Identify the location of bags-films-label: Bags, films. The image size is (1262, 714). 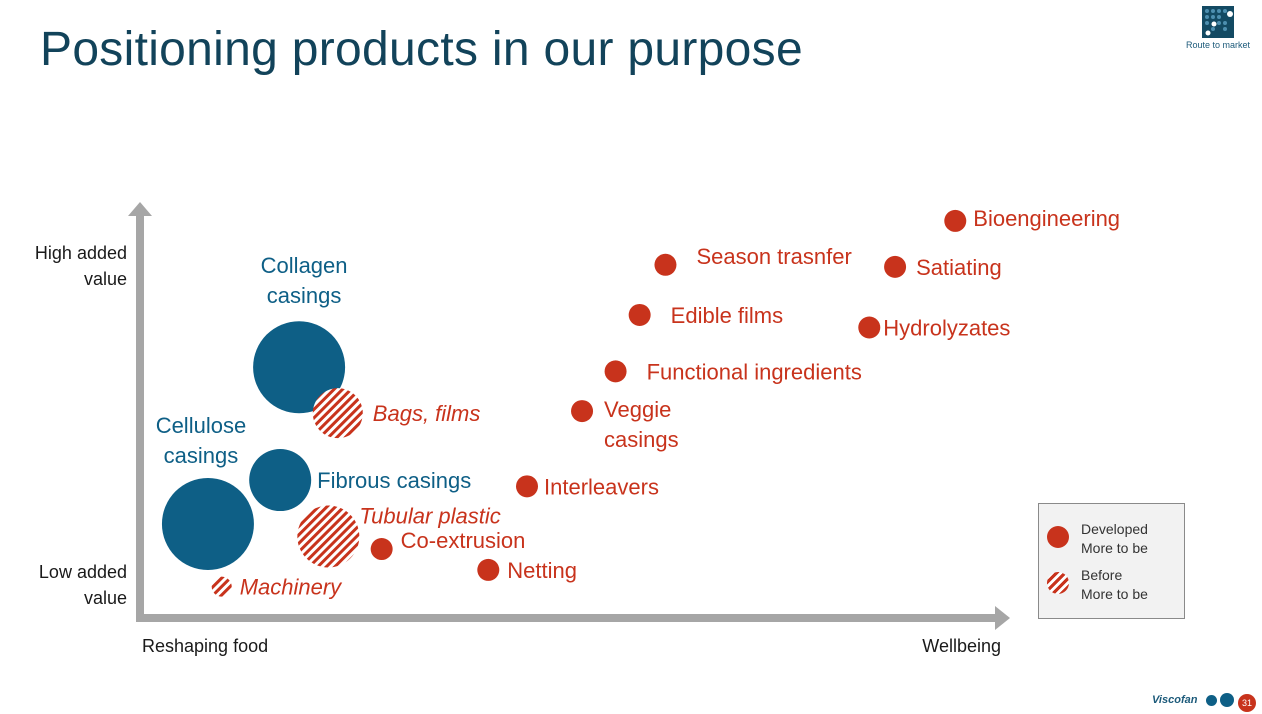
(427, 413).